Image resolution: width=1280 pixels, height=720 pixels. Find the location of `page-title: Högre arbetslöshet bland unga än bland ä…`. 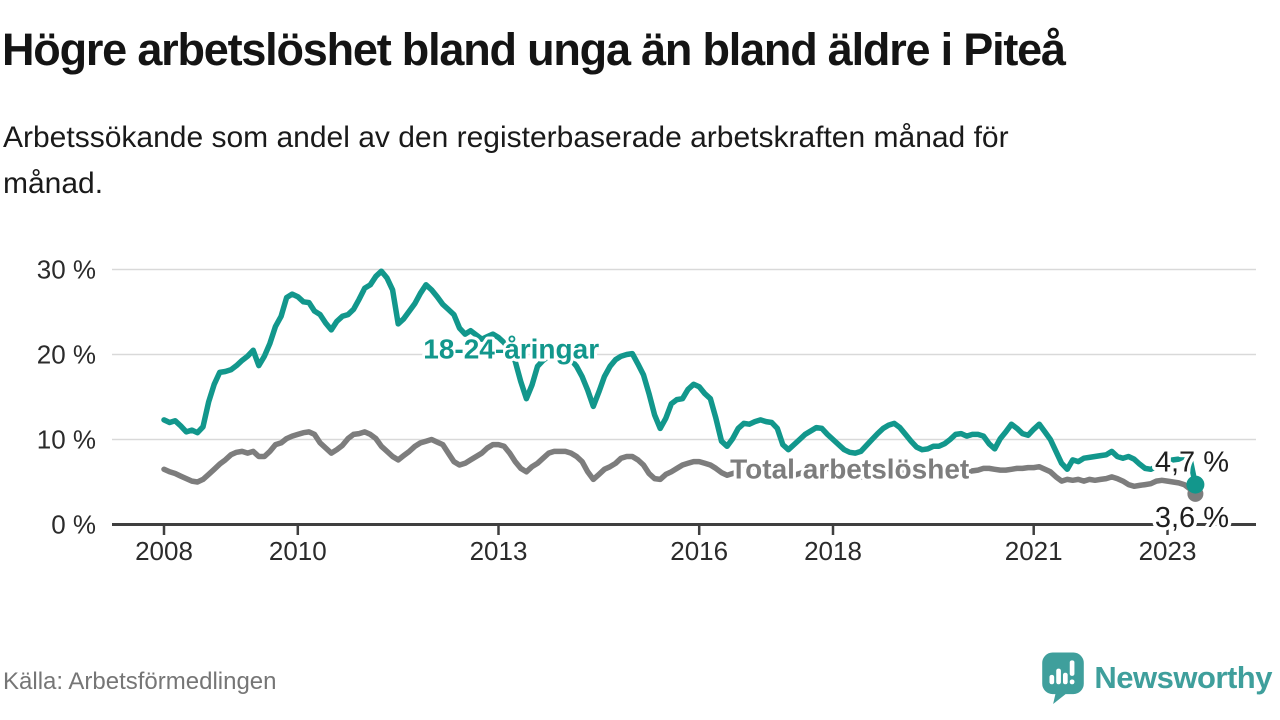

page-title: Högre arbetslöshet bland unga än bland ä… is located at coordinates (534, 49).